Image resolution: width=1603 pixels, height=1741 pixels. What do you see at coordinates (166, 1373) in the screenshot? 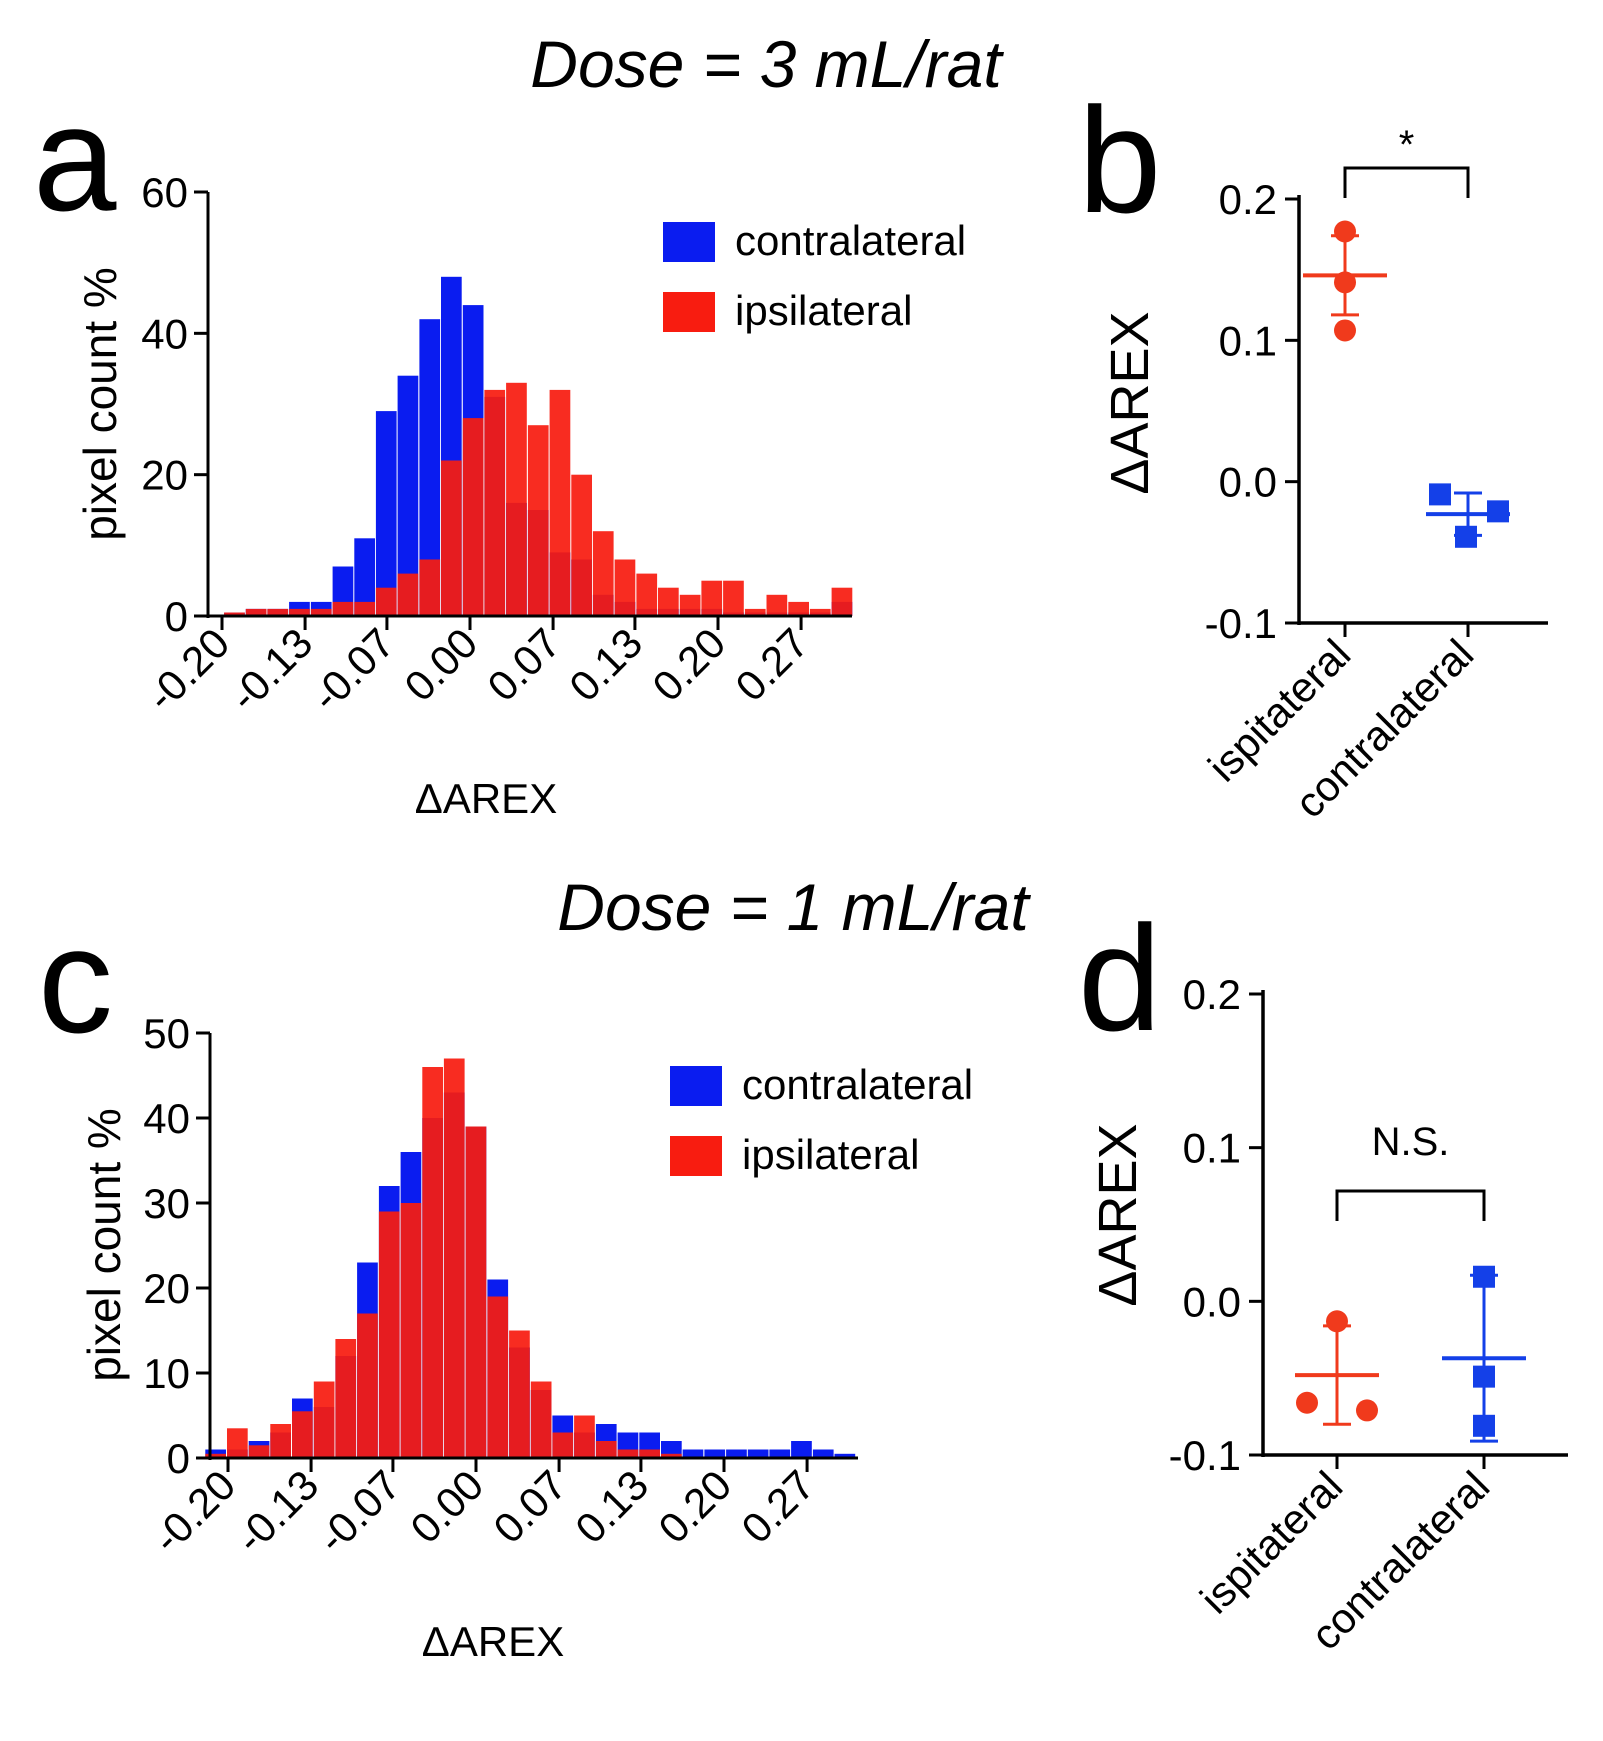
I see `y-tick-label: 10` at bounding box center [166, 1373].